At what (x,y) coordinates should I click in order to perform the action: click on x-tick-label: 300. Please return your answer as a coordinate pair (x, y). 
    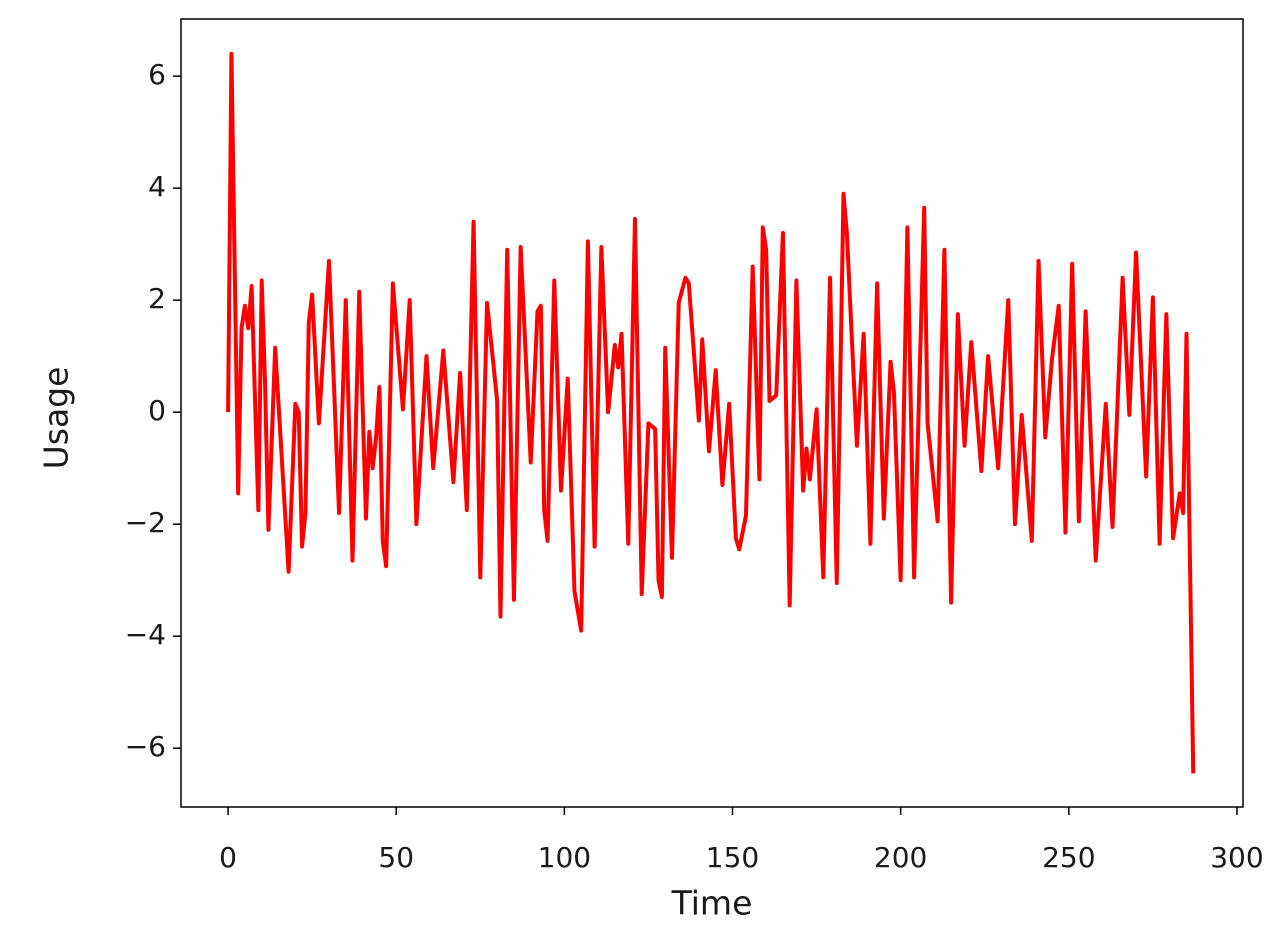
    Looking at the image, I should click on (1236, 857).